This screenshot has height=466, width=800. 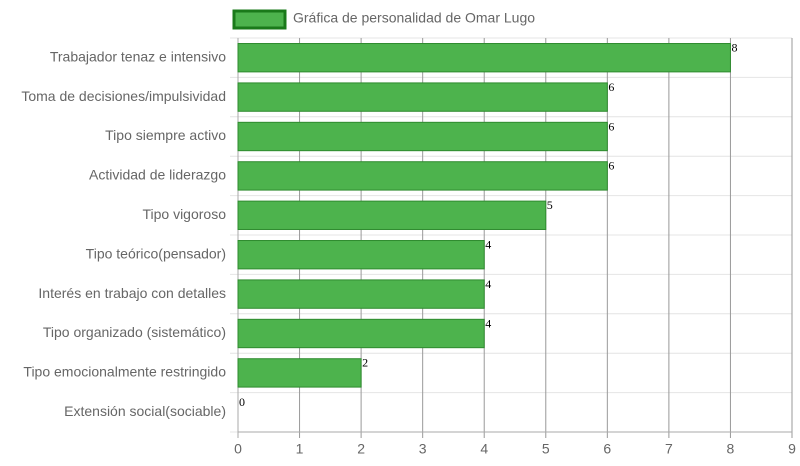 I want to click on y-tick-label: Trabajador tenaz e intensivo, so click(x=138, y=56).